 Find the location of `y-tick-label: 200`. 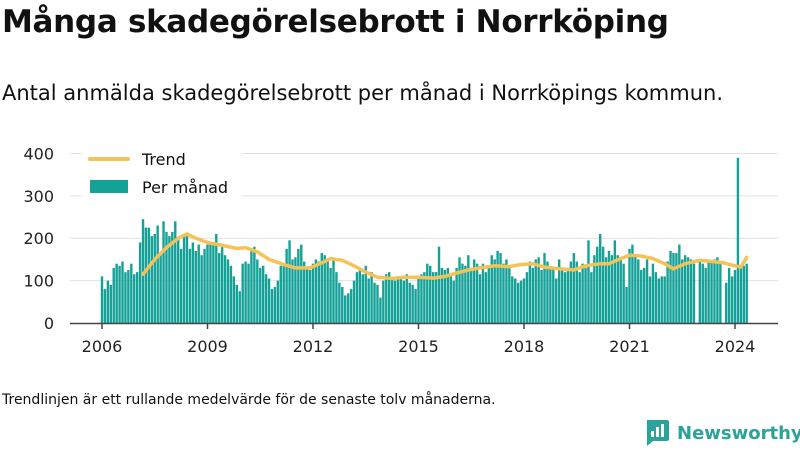

y-tick-label: 200 is located at coordinates (38, 238).